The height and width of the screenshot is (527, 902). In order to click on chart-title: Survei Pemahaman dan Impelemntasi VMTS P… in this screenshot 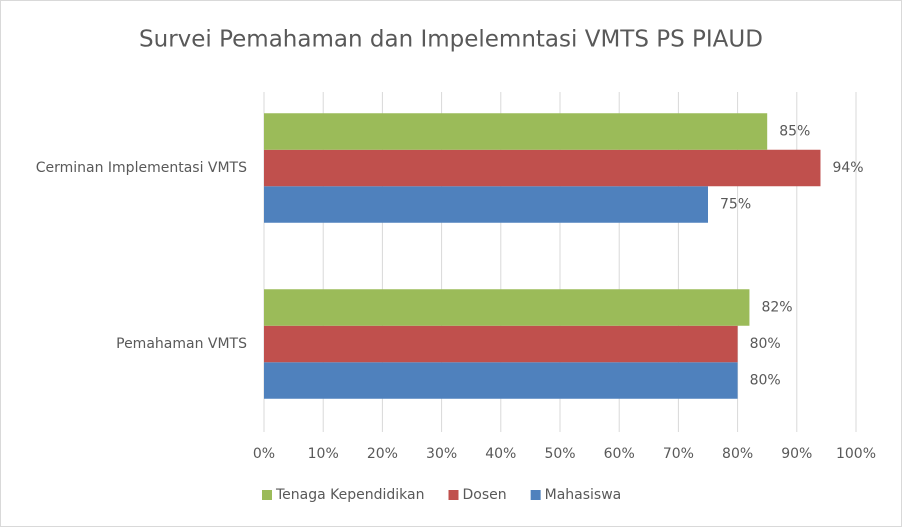, I will do `click(451, 40)`.